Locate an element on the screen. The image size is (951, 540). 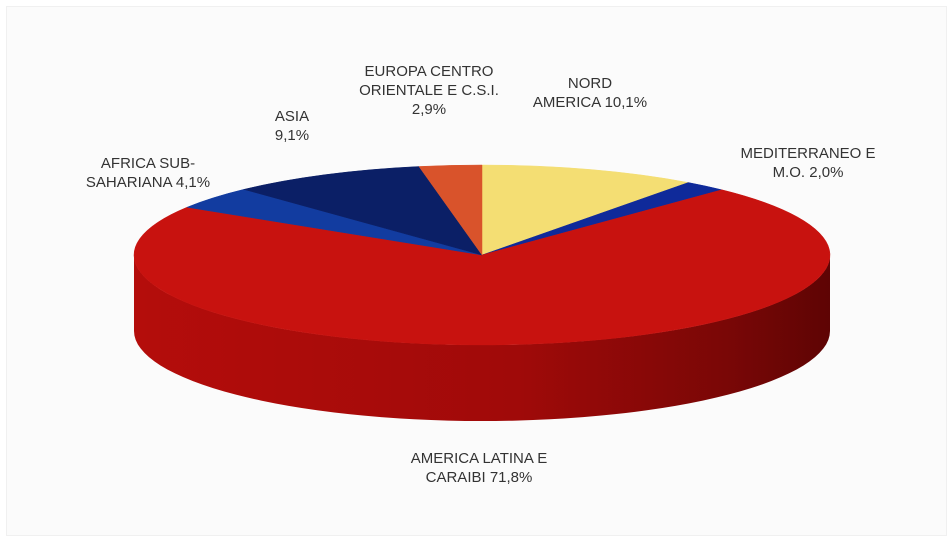
slice-label-america-latina-e-caraibi: AMERICA LATINA E CARAIBI 71,8% is located at coordinates (479, 468).